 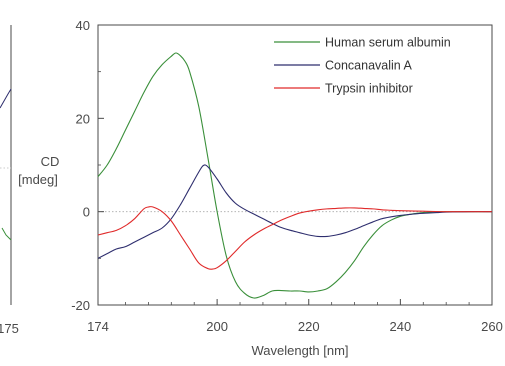 What do you see at coordinates (50, 161) in the screenshot?
I see `y-axis-title: CD` at bounding box center [50, 161].